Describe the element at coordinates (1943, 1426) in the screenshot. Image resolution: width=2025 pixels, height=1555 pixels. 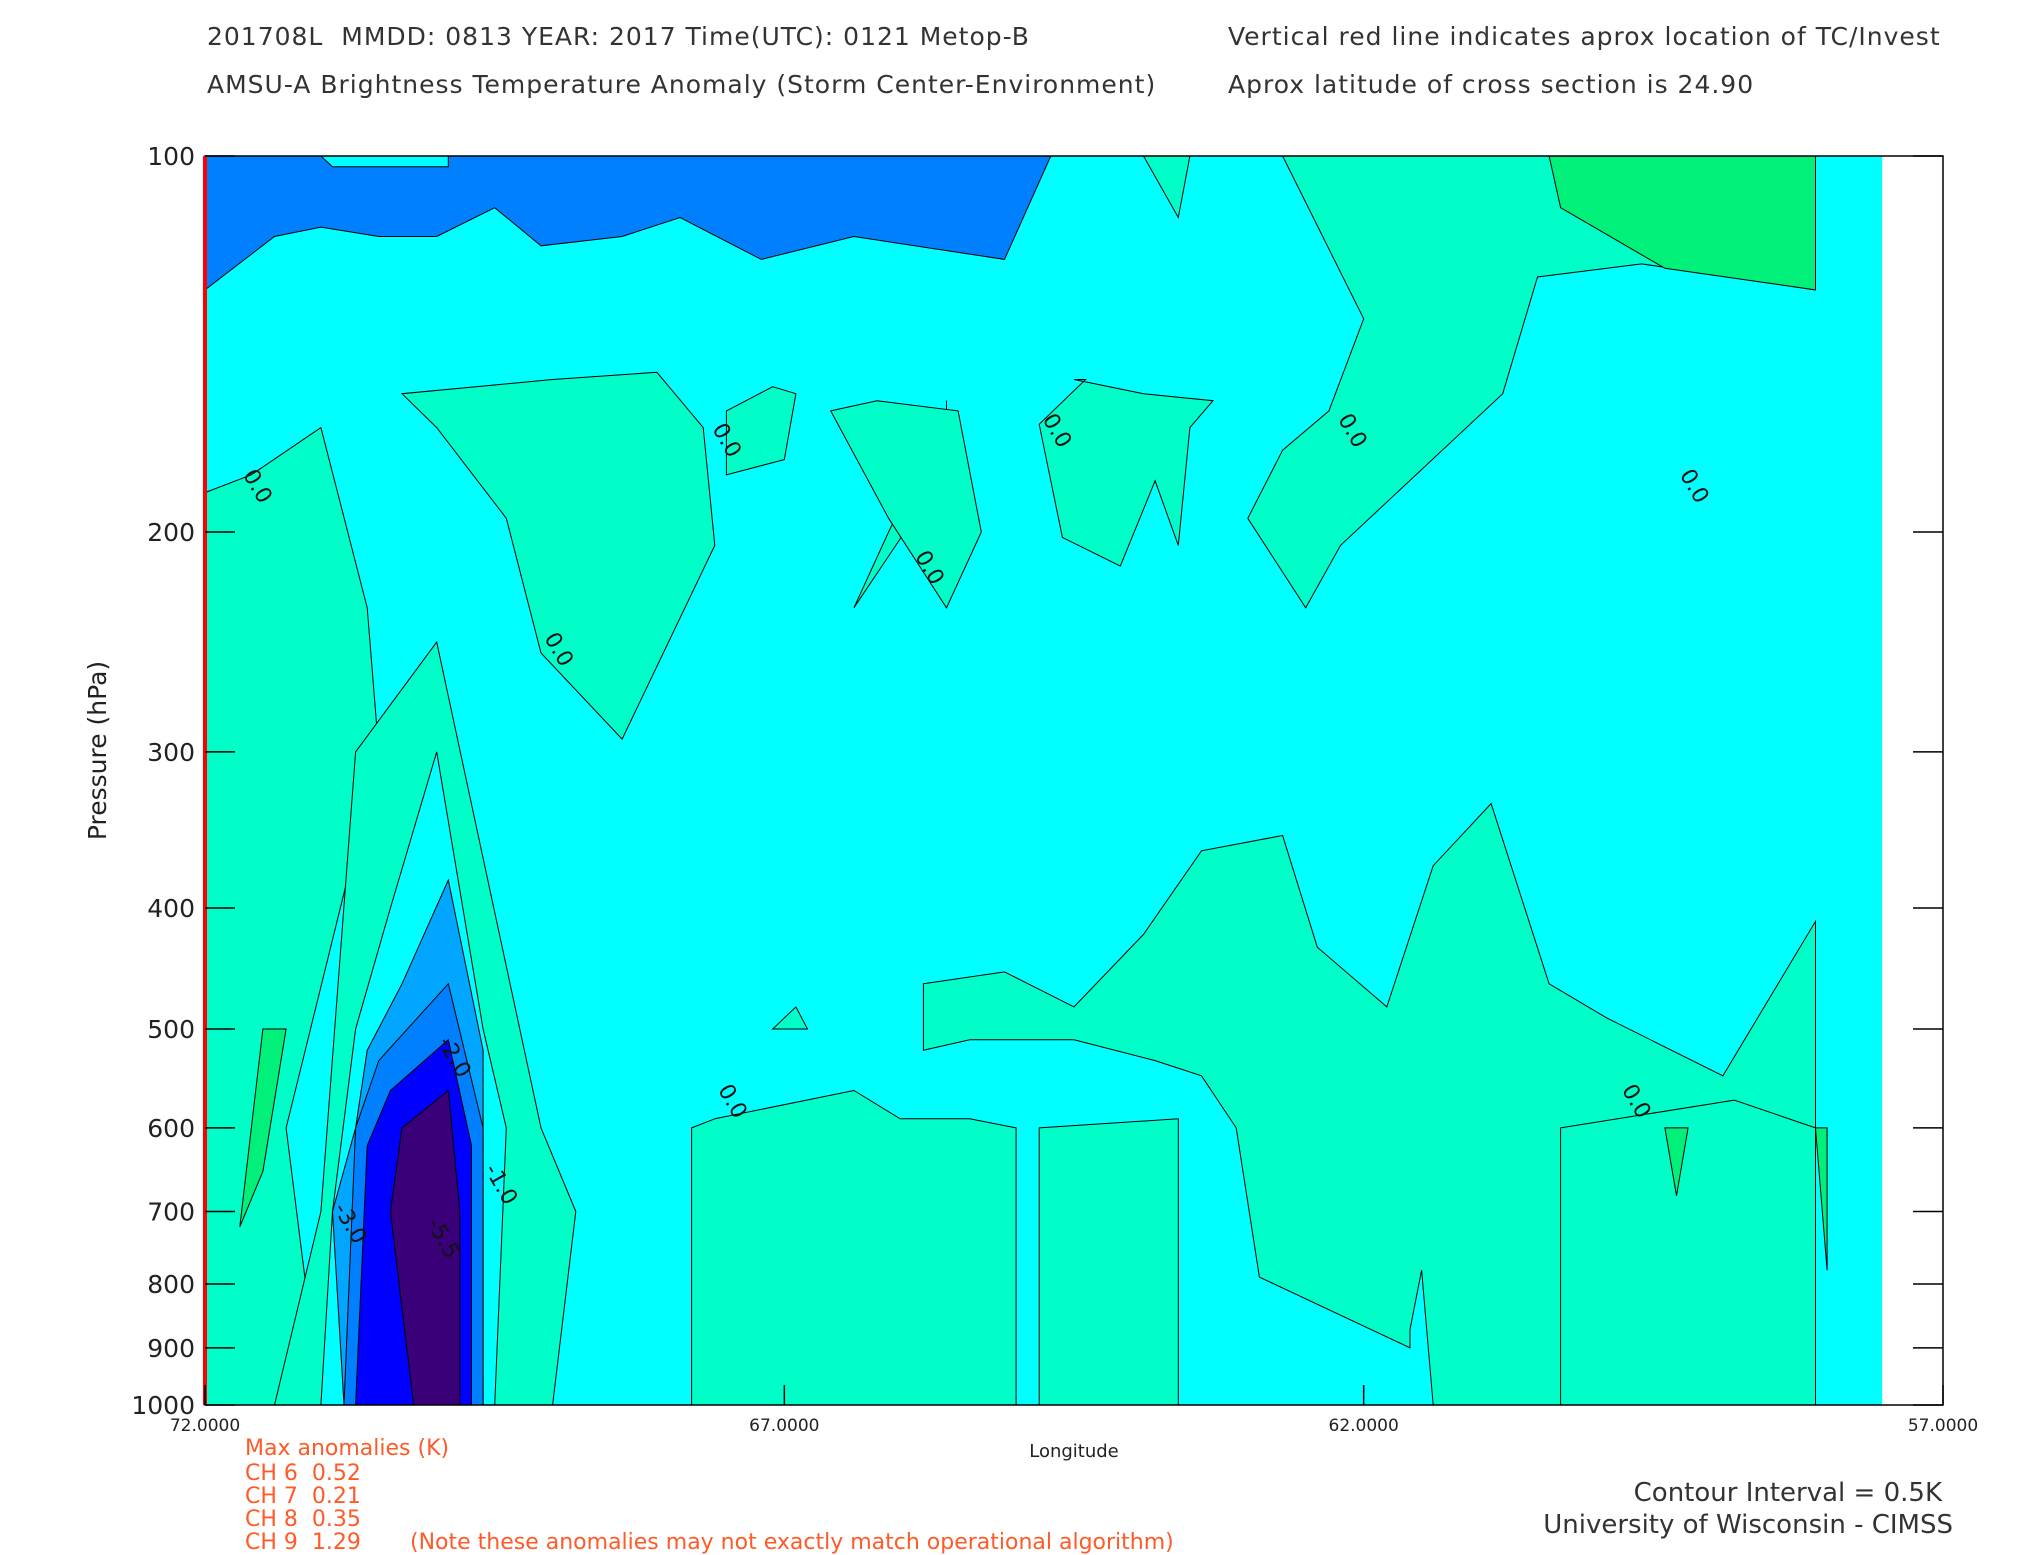
I see `x-tick-label: 57.0000` at that location.